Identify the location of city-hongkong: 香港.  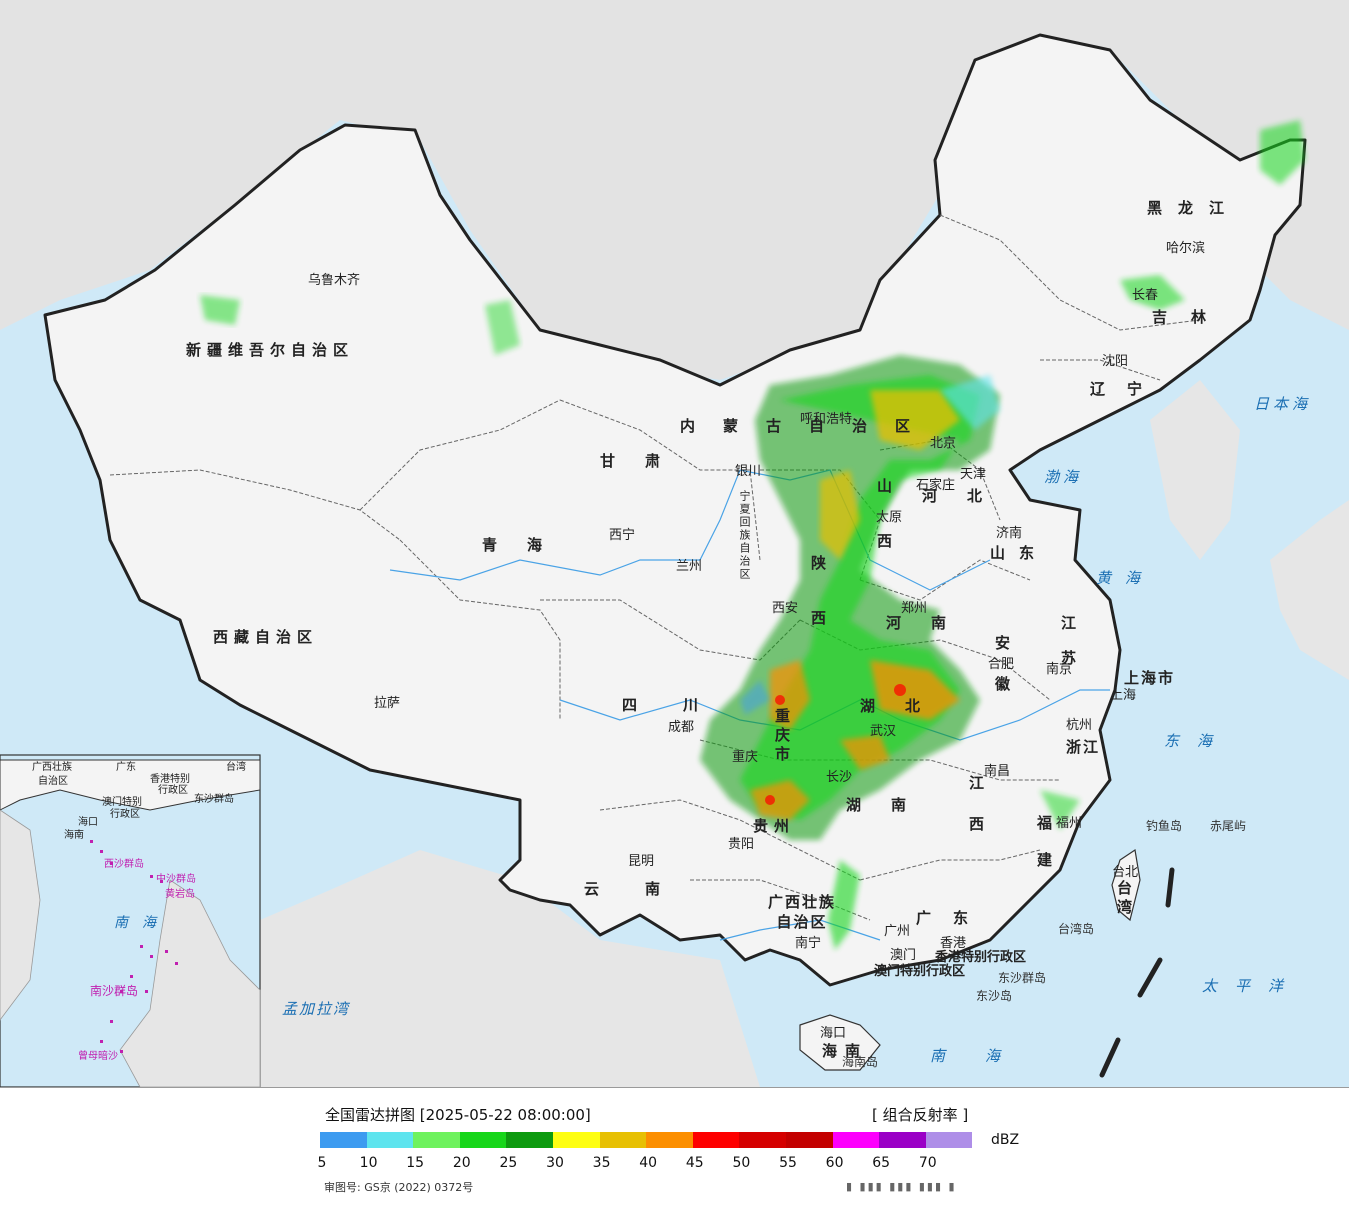
(953, 943).